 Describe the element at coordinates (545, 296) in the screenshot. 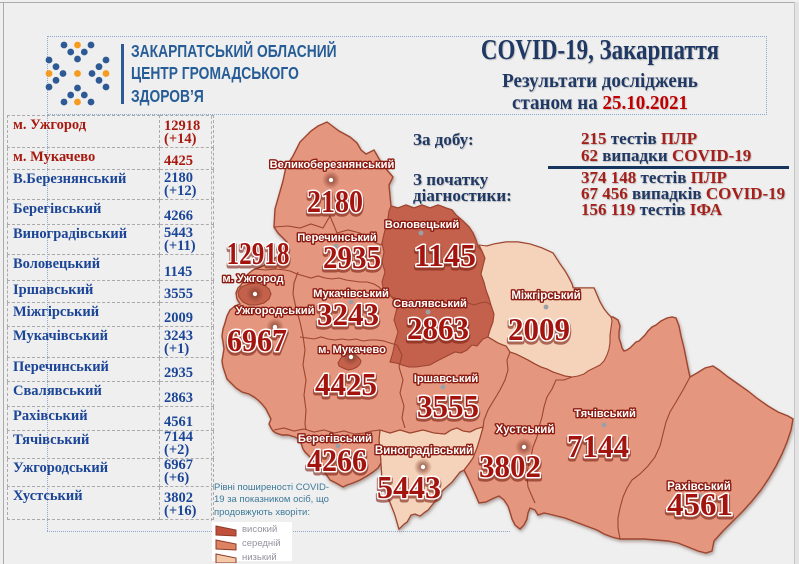

I see `svg-text: Міжгірський` at that location.